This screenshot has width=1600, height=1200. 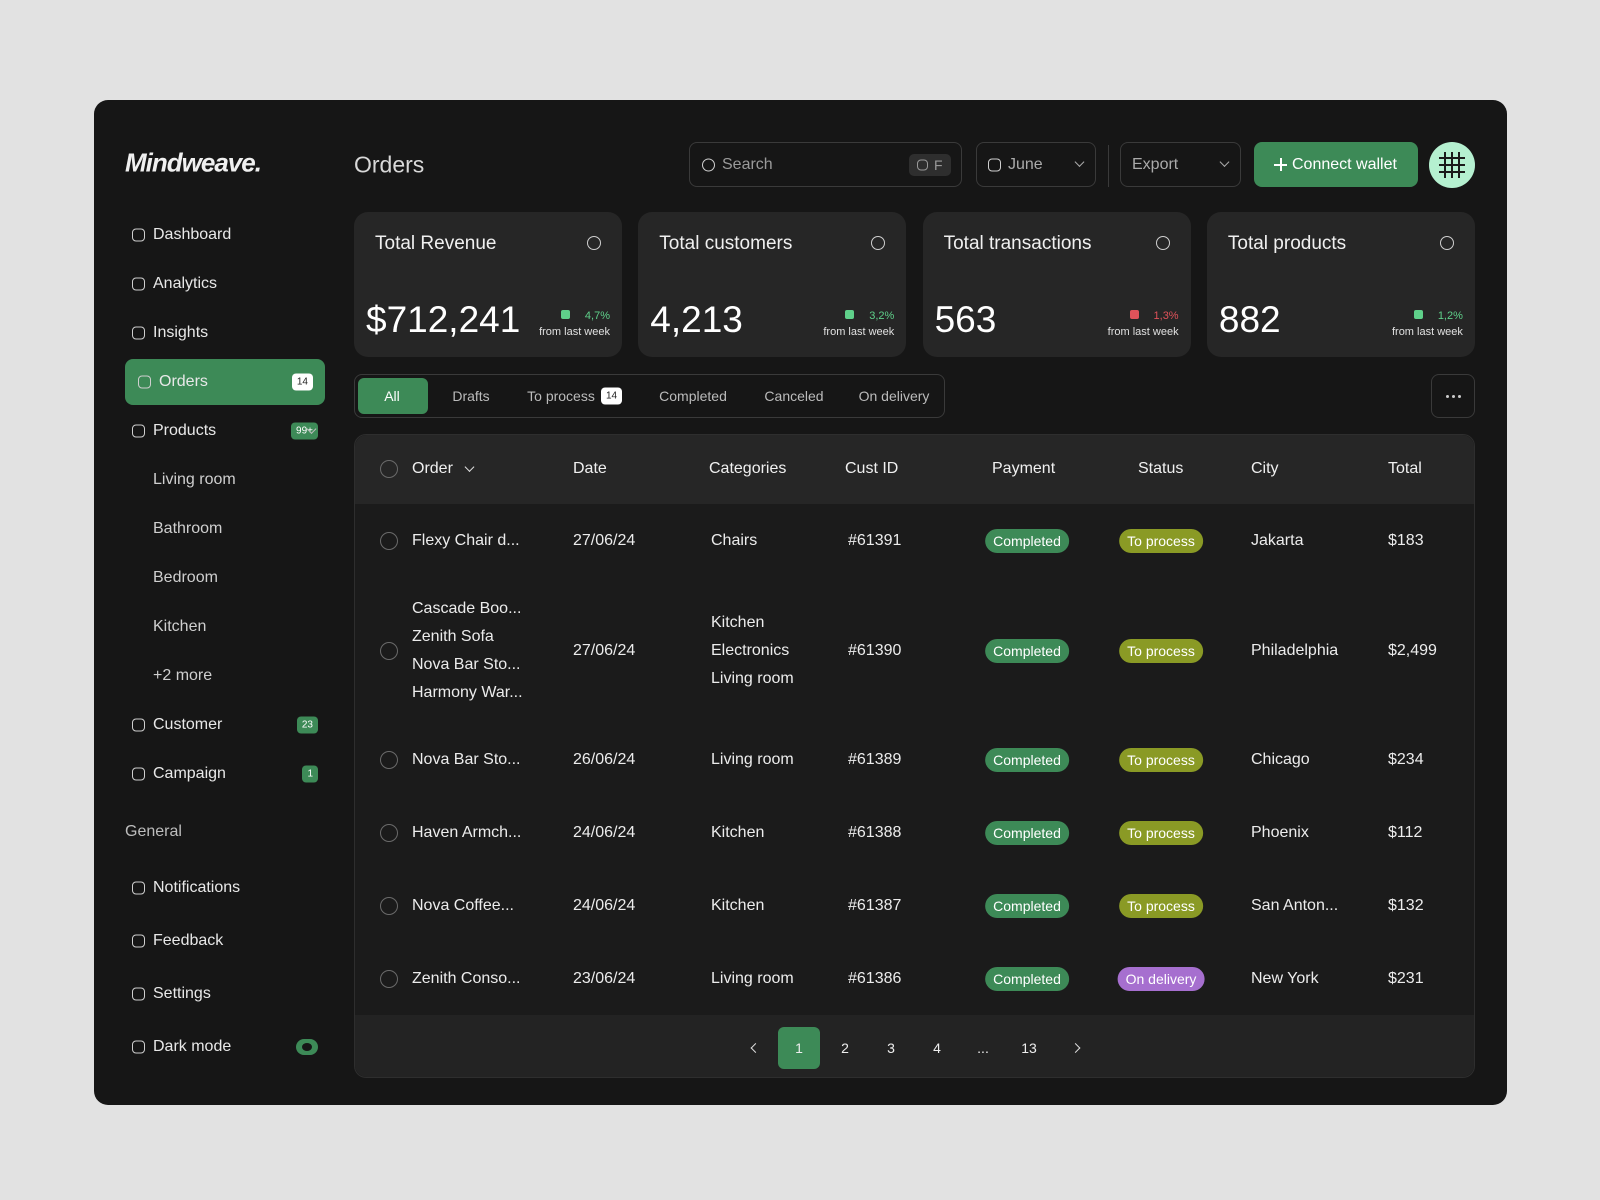 What do you see at coordinates (1412, 650) in the screenshot?
I see `total: $2,499` at bounding box center [1412, 650].